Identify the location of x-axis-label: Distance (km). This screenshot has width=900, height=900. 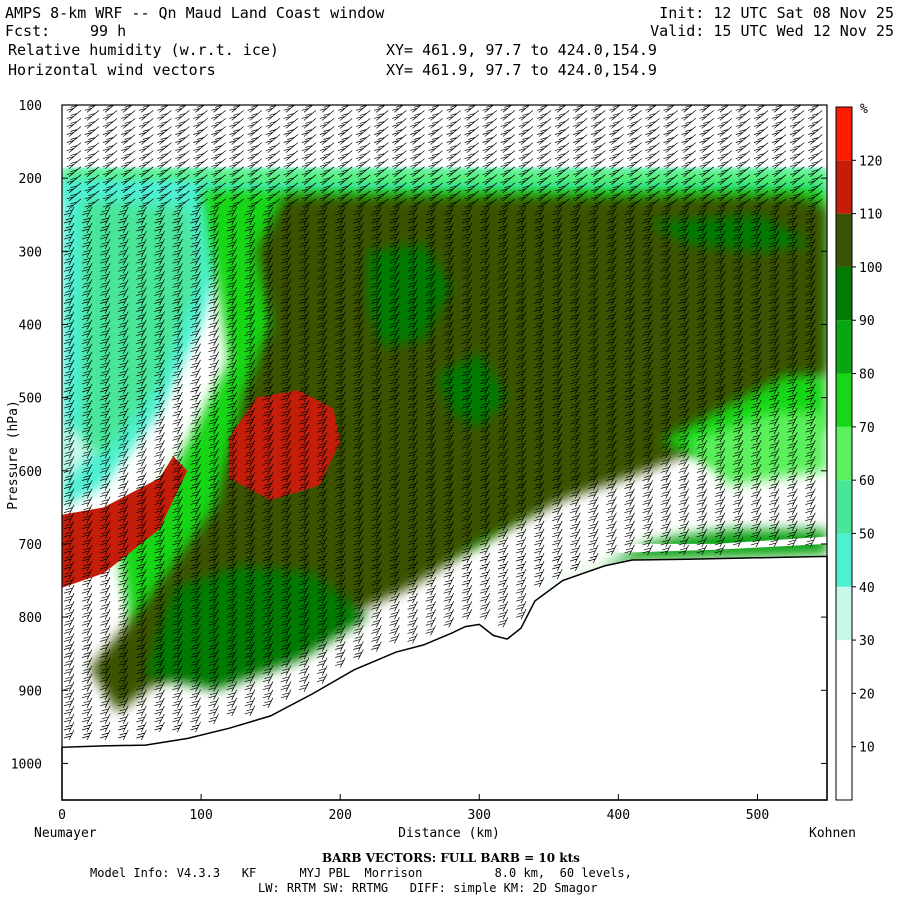
(449, 833).